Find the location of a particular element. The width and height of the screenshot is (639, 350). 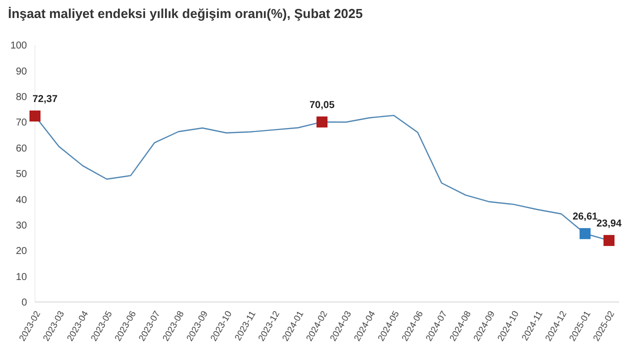

y-tick-label: 20 is located at coordinates (22, 252).